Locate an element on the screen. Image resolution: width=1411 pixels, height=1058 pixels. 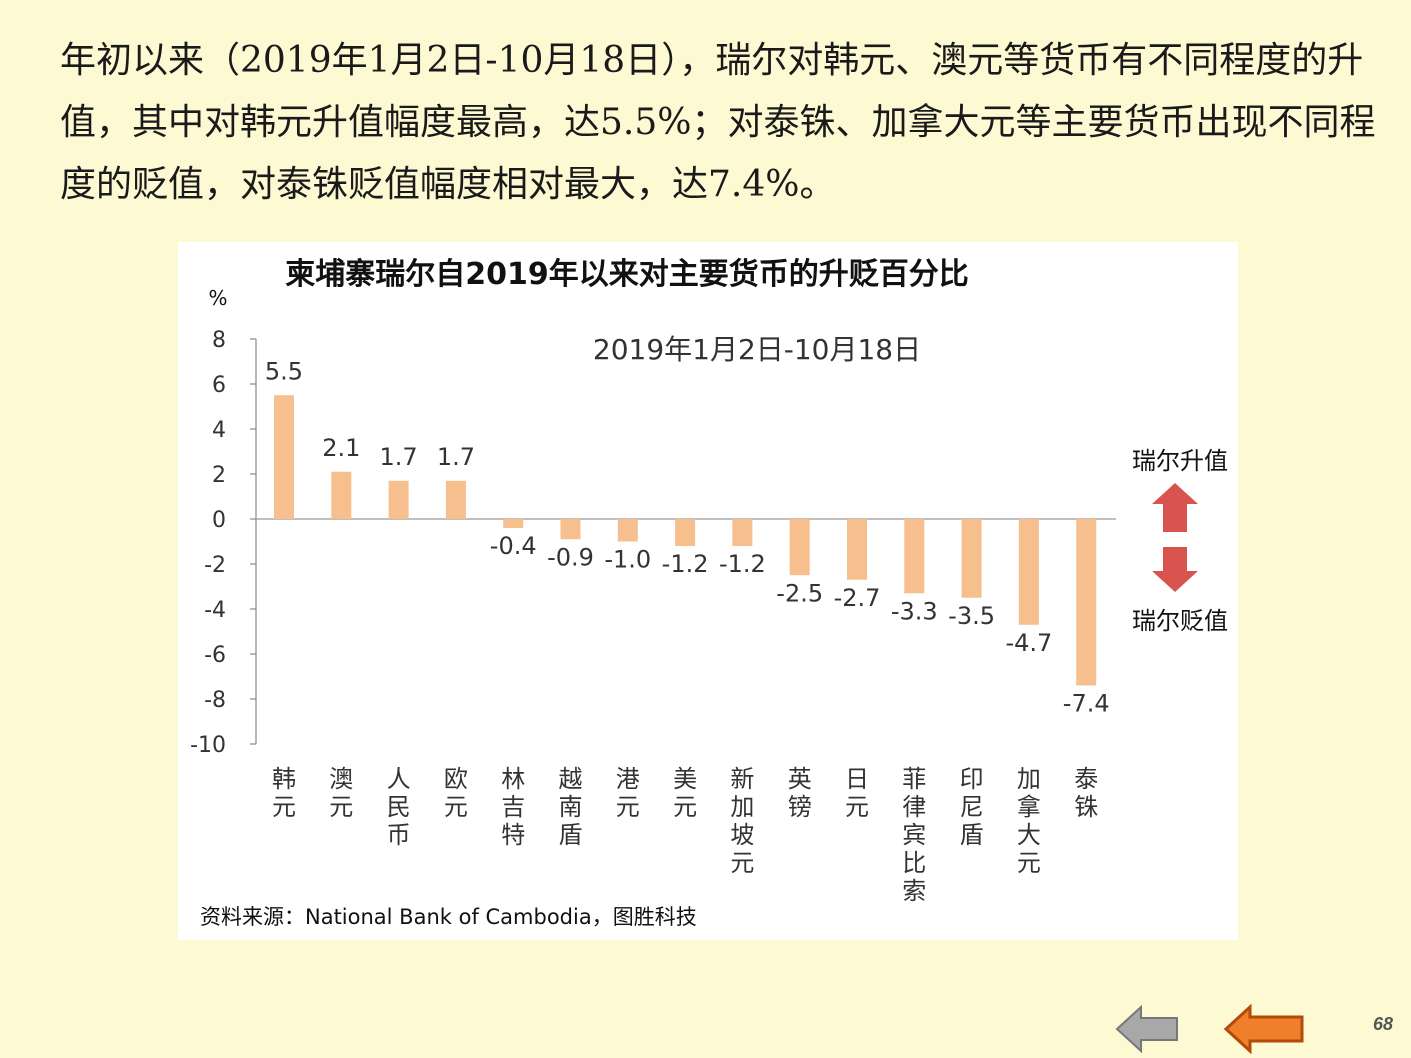
page-number: 68 is located at coordinates (1382, 1024).